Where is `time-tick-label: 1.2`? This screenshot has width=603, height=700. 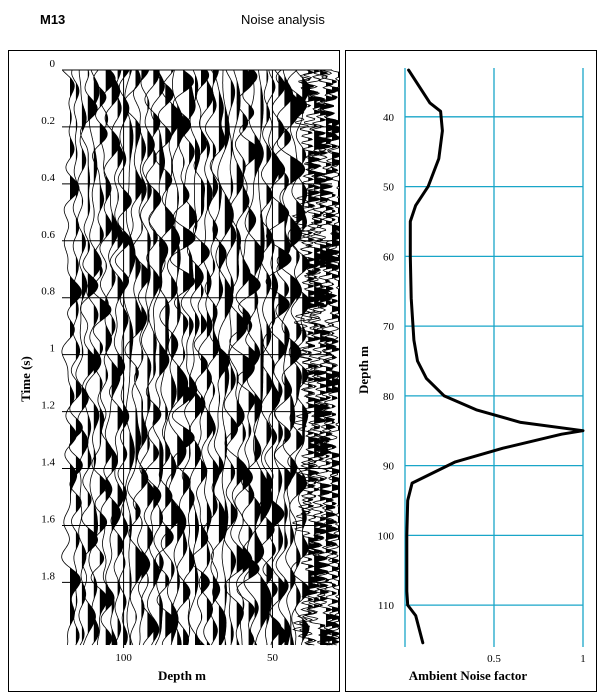 time-tick-label: 1.2 is located at coordinates (48, 406).